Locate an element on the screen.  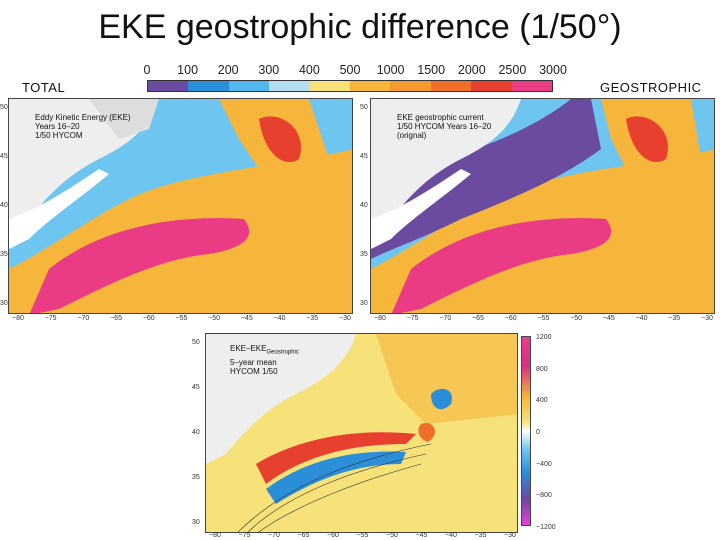
total-lon-axis: −80 −75 −70 −65 −60 −55 −50 −45 −40 −35 −30 is located at coordinates (180, 320).